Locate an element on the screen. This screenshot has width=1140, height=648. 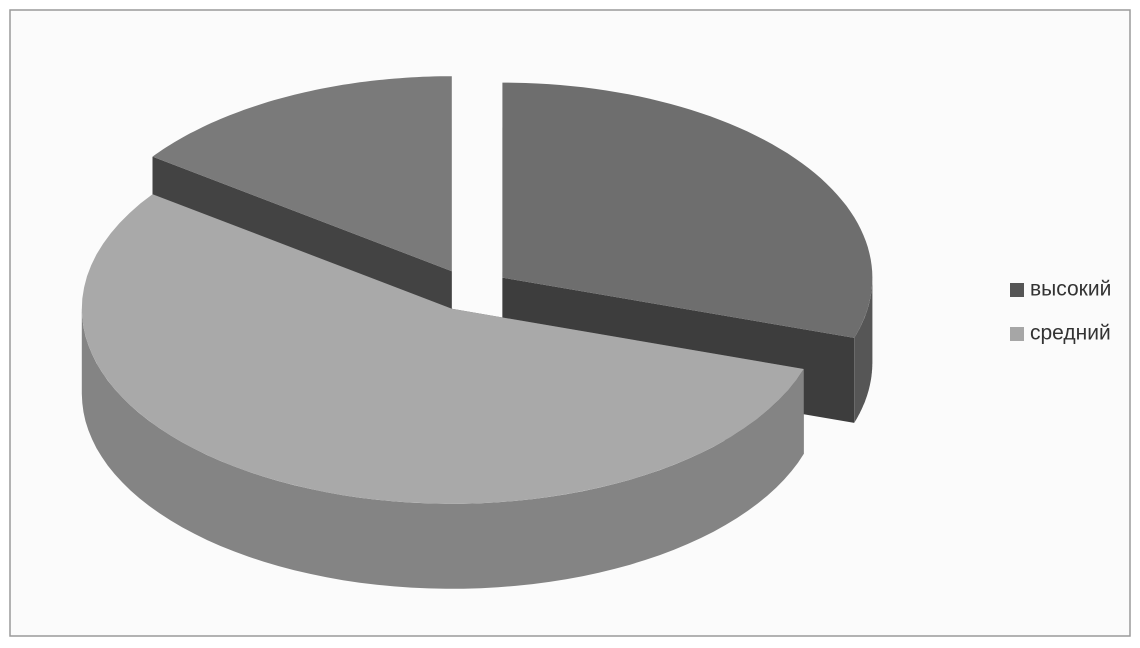
legend-label: высокий is located at coordinates (1070, 289).